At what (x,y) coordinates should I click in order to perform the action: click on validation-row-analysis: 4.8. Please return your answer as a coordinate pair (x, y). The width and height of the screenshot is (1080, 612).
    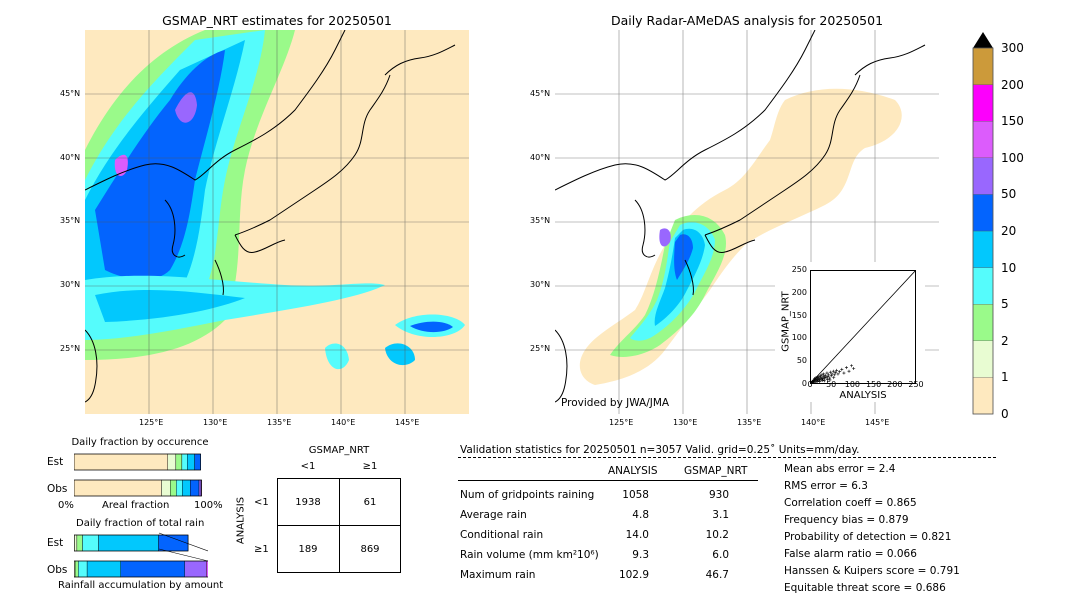
    Looking at the image, I should click on (640, 515).